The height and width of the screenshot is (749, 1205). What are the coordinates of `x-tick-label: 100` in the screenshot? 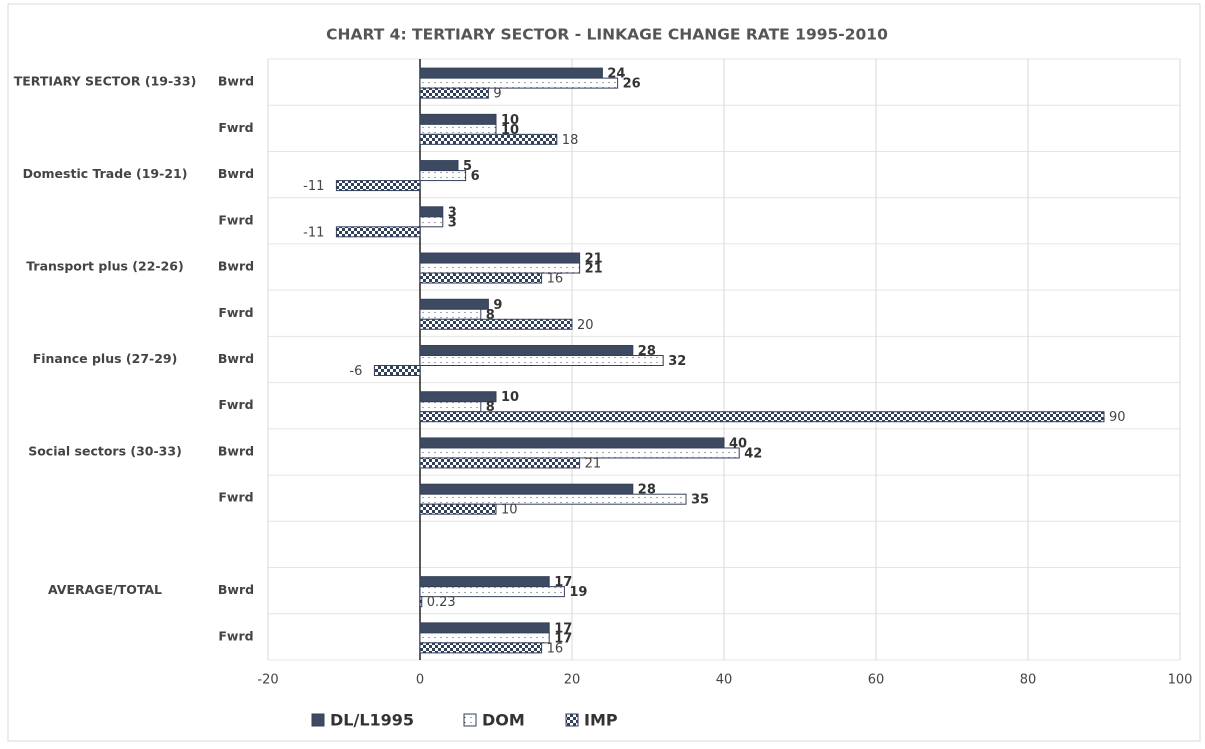 It's located at (1180, 680).